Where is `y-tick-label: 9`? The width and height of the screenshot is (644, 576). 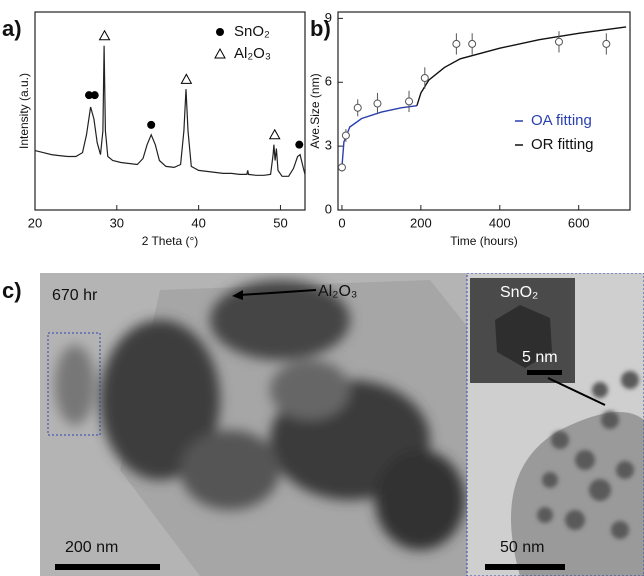 y-tick-label: 9 is located at coordinates (328, 17).